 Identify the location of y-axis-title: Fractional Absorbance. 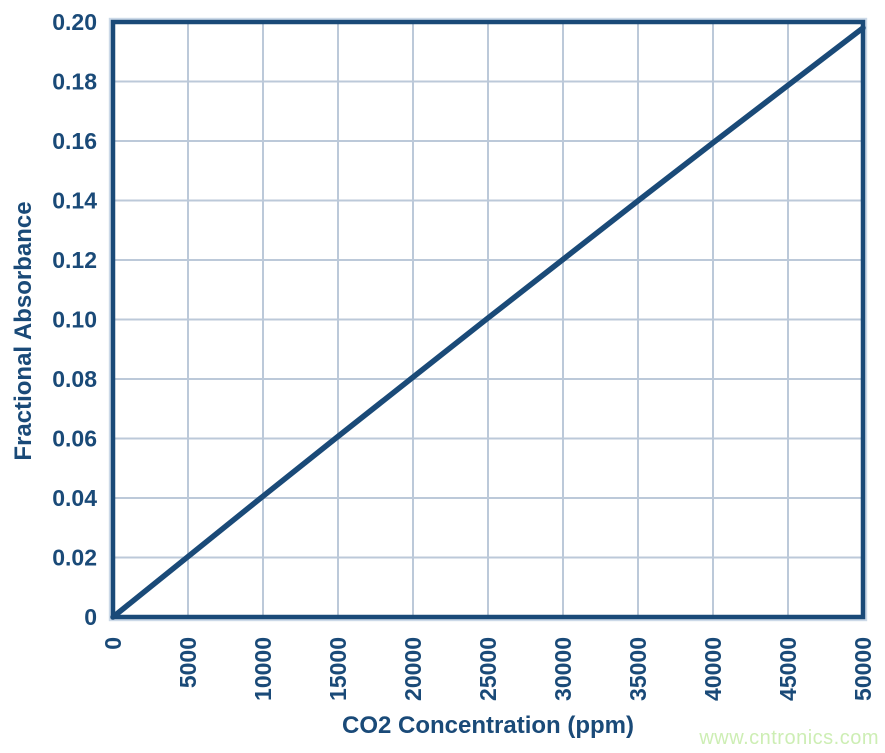
(23, 331).